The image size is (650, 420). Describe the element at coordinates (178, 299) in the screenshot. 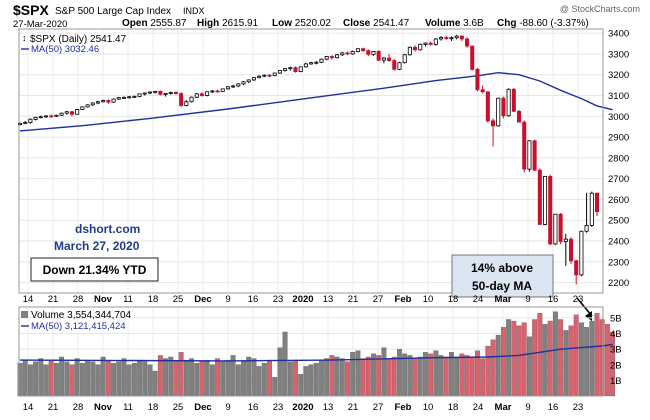

I see `x-tick-label: 25` at that location.